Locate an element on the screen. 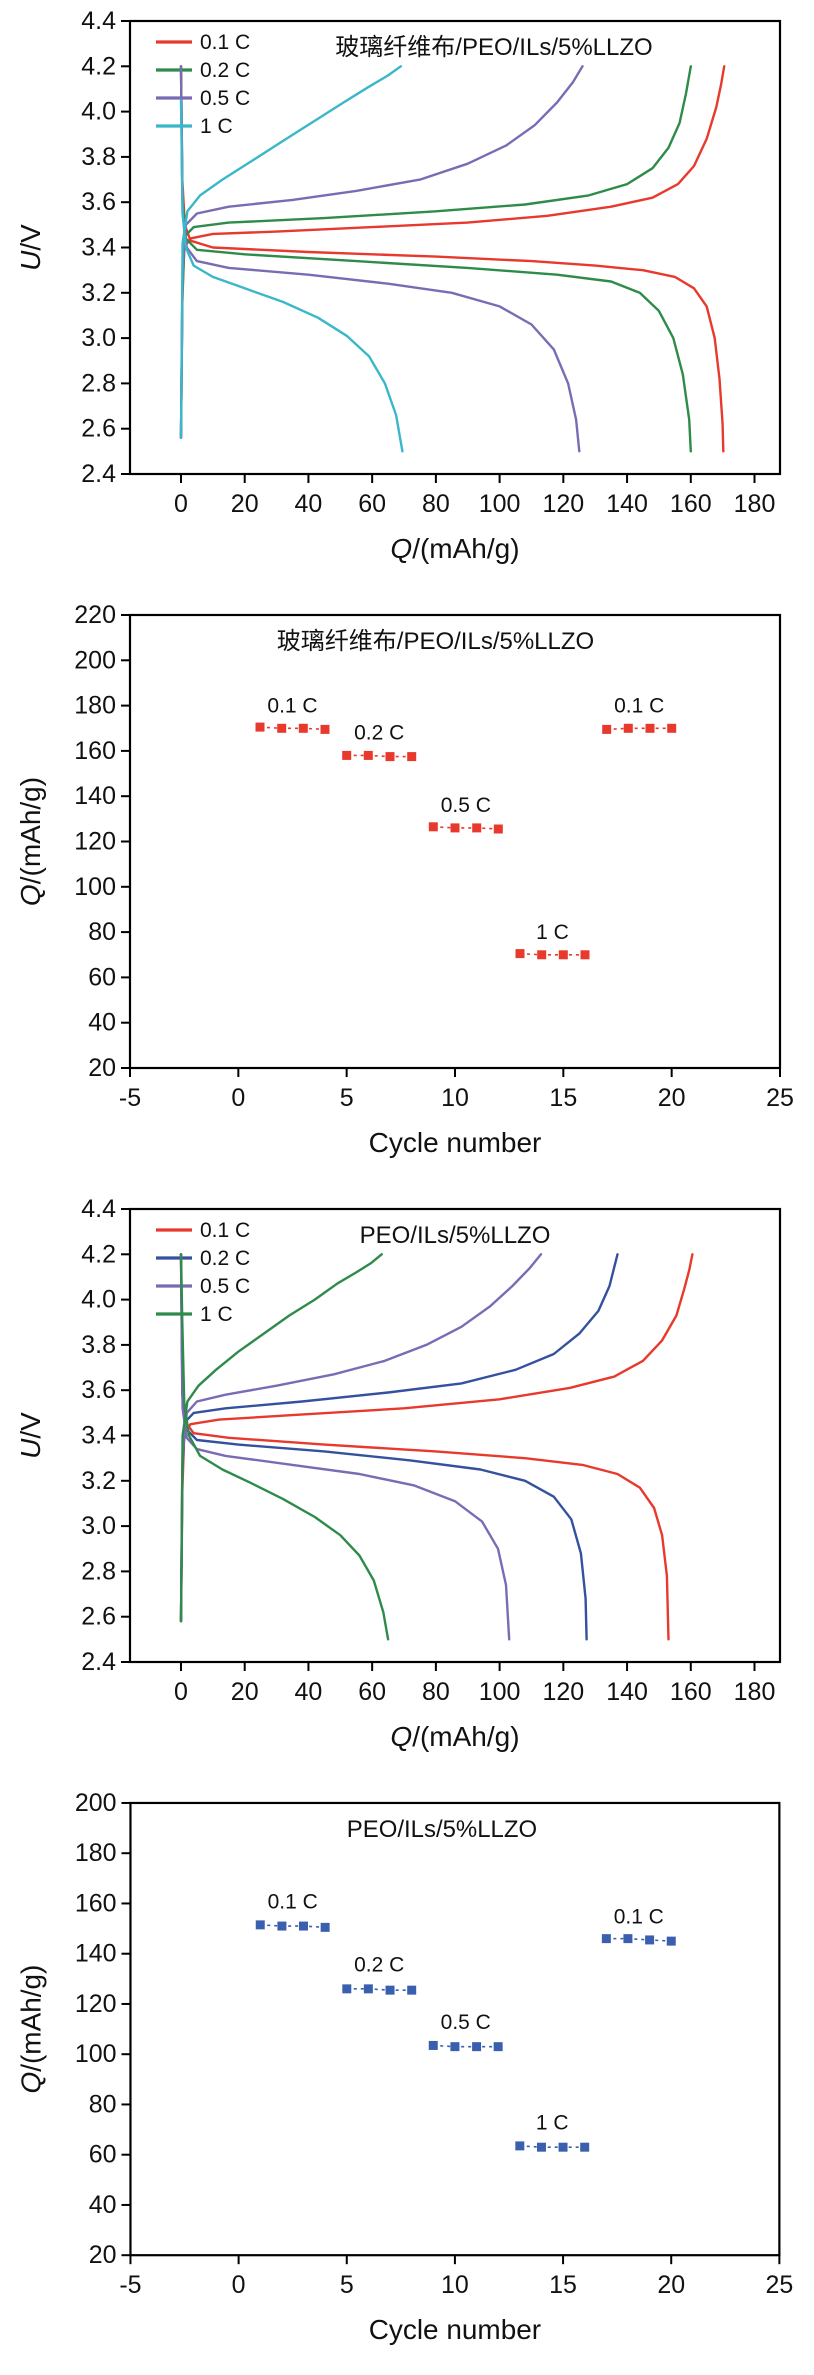  y-tick-label: 160 is located at coordinates (96, 1903).